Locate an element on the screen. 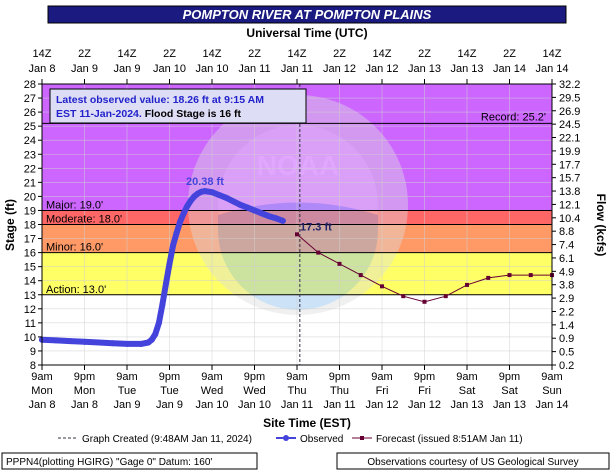 The image size is (612, 472). title-bar is located at coordinates (307, 14).